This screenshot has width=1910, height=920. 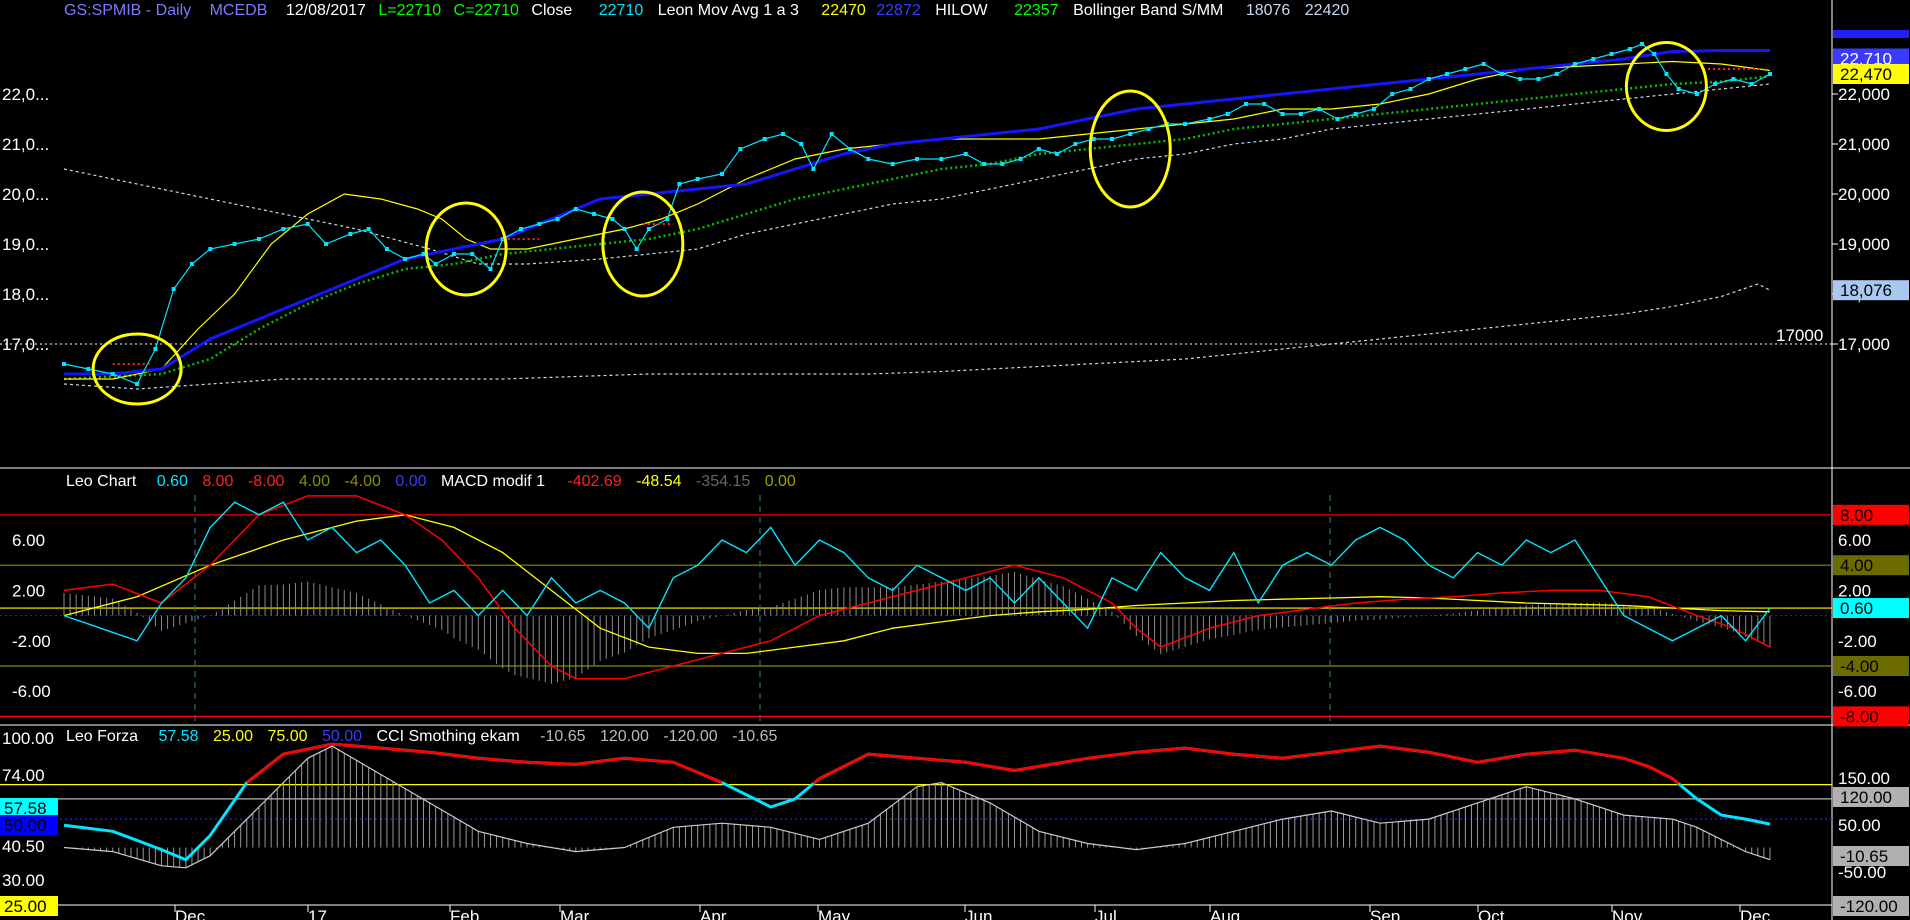 I want to click on cci-name: Leo Forza, so click(x=102, y=736).